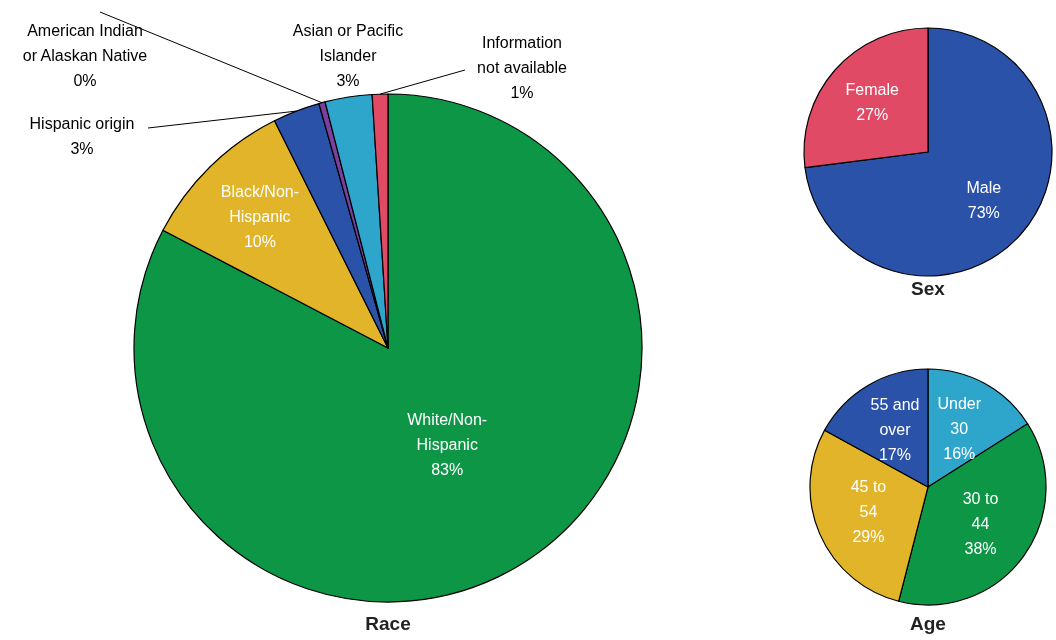  What do you see at coordinates (959, 454) in the screenshot?
I see `data-label: 16%` at bounding box center [959, 454].